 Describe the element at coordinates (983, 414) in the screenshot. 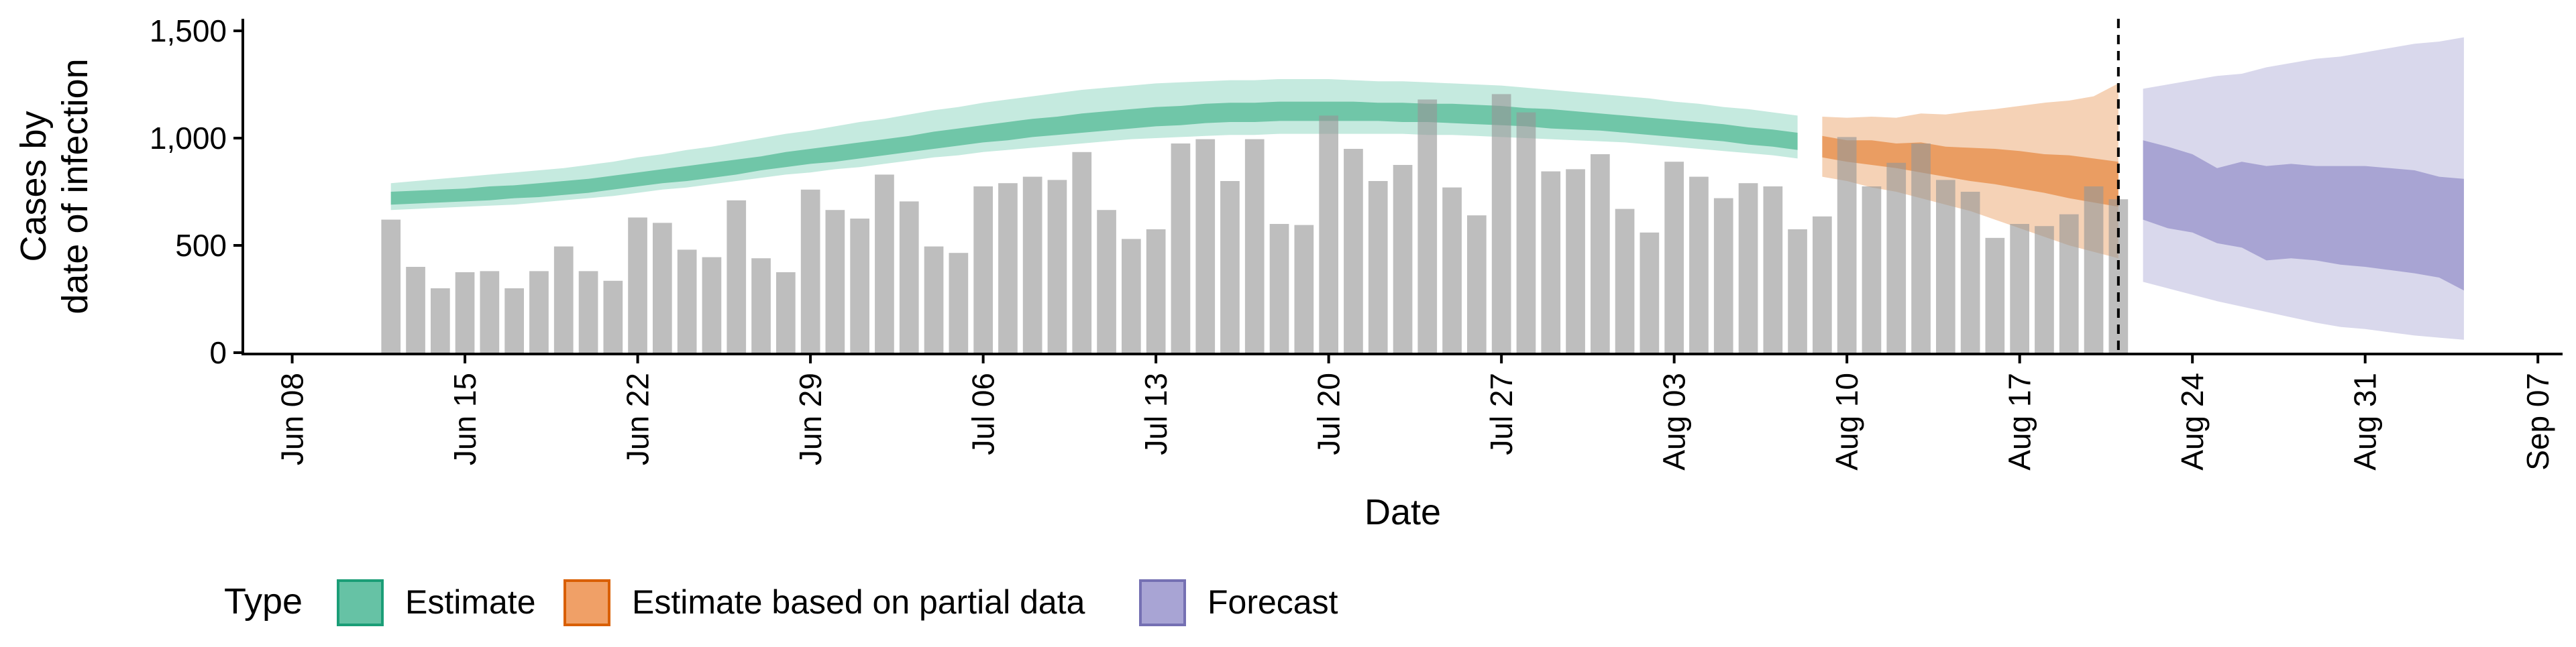

I see `x-tick-label: Jul 06` at that location.